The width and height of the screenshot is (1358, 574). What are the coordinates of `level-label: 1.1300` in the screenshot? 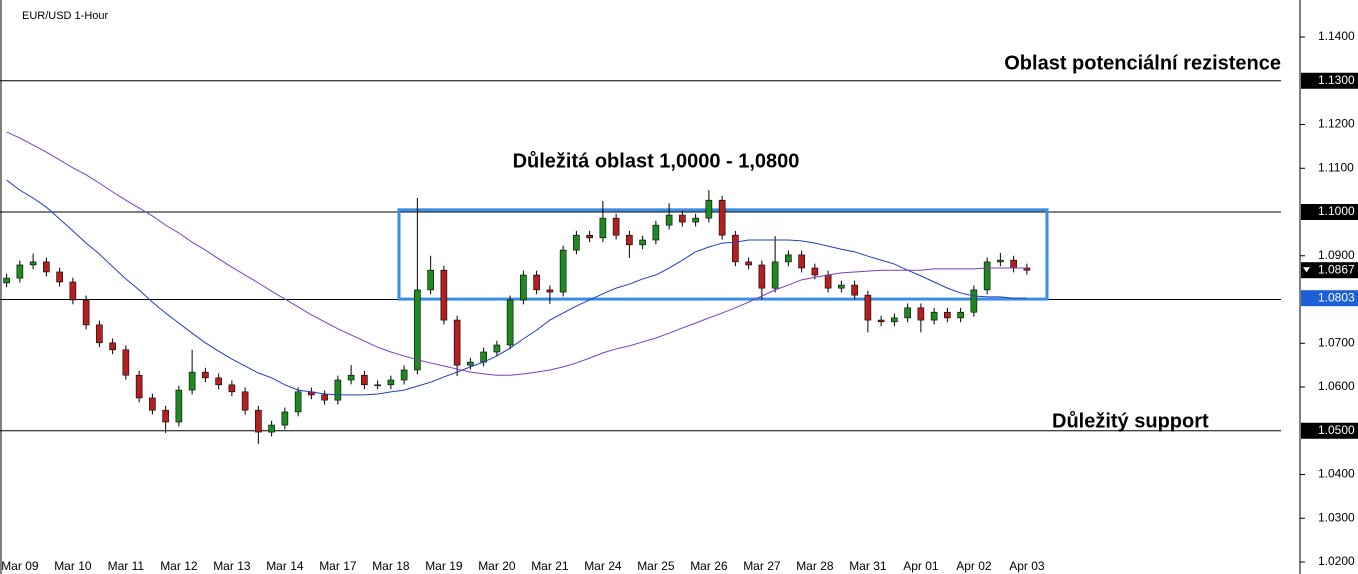 It's located at (1336, 80).